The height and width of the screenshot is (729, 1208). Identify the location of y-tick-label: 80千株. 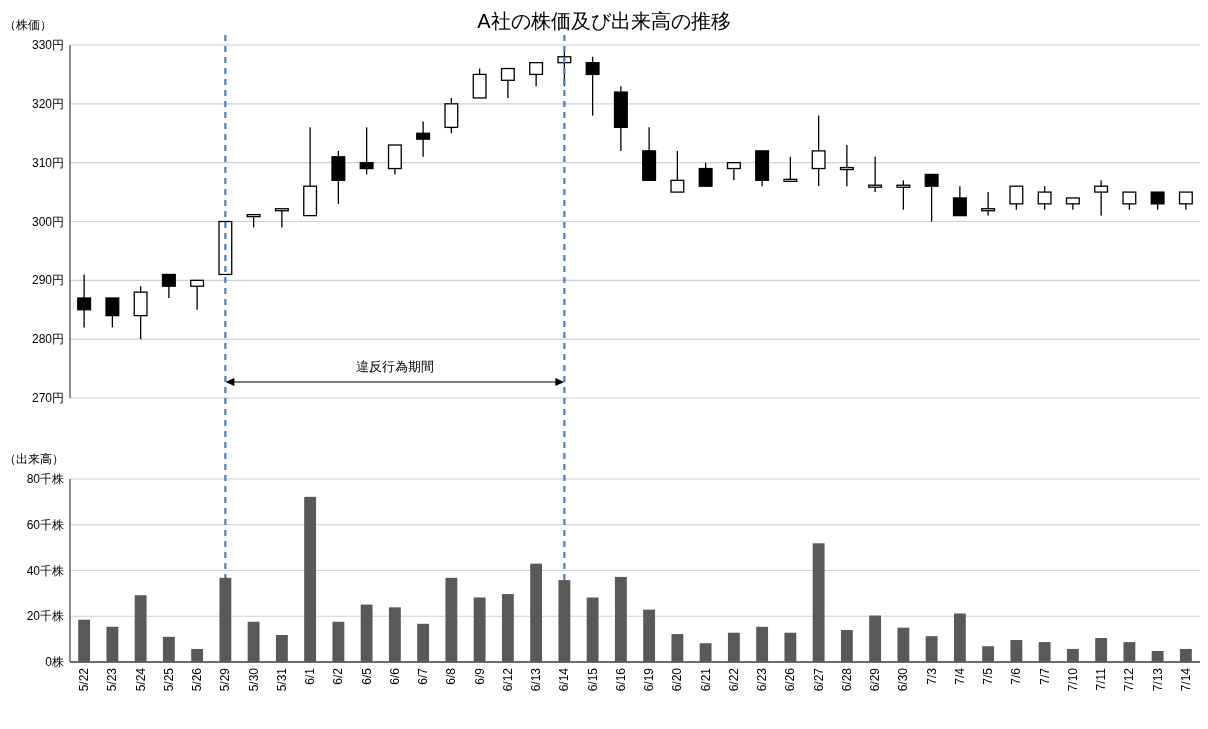
(45, 479).